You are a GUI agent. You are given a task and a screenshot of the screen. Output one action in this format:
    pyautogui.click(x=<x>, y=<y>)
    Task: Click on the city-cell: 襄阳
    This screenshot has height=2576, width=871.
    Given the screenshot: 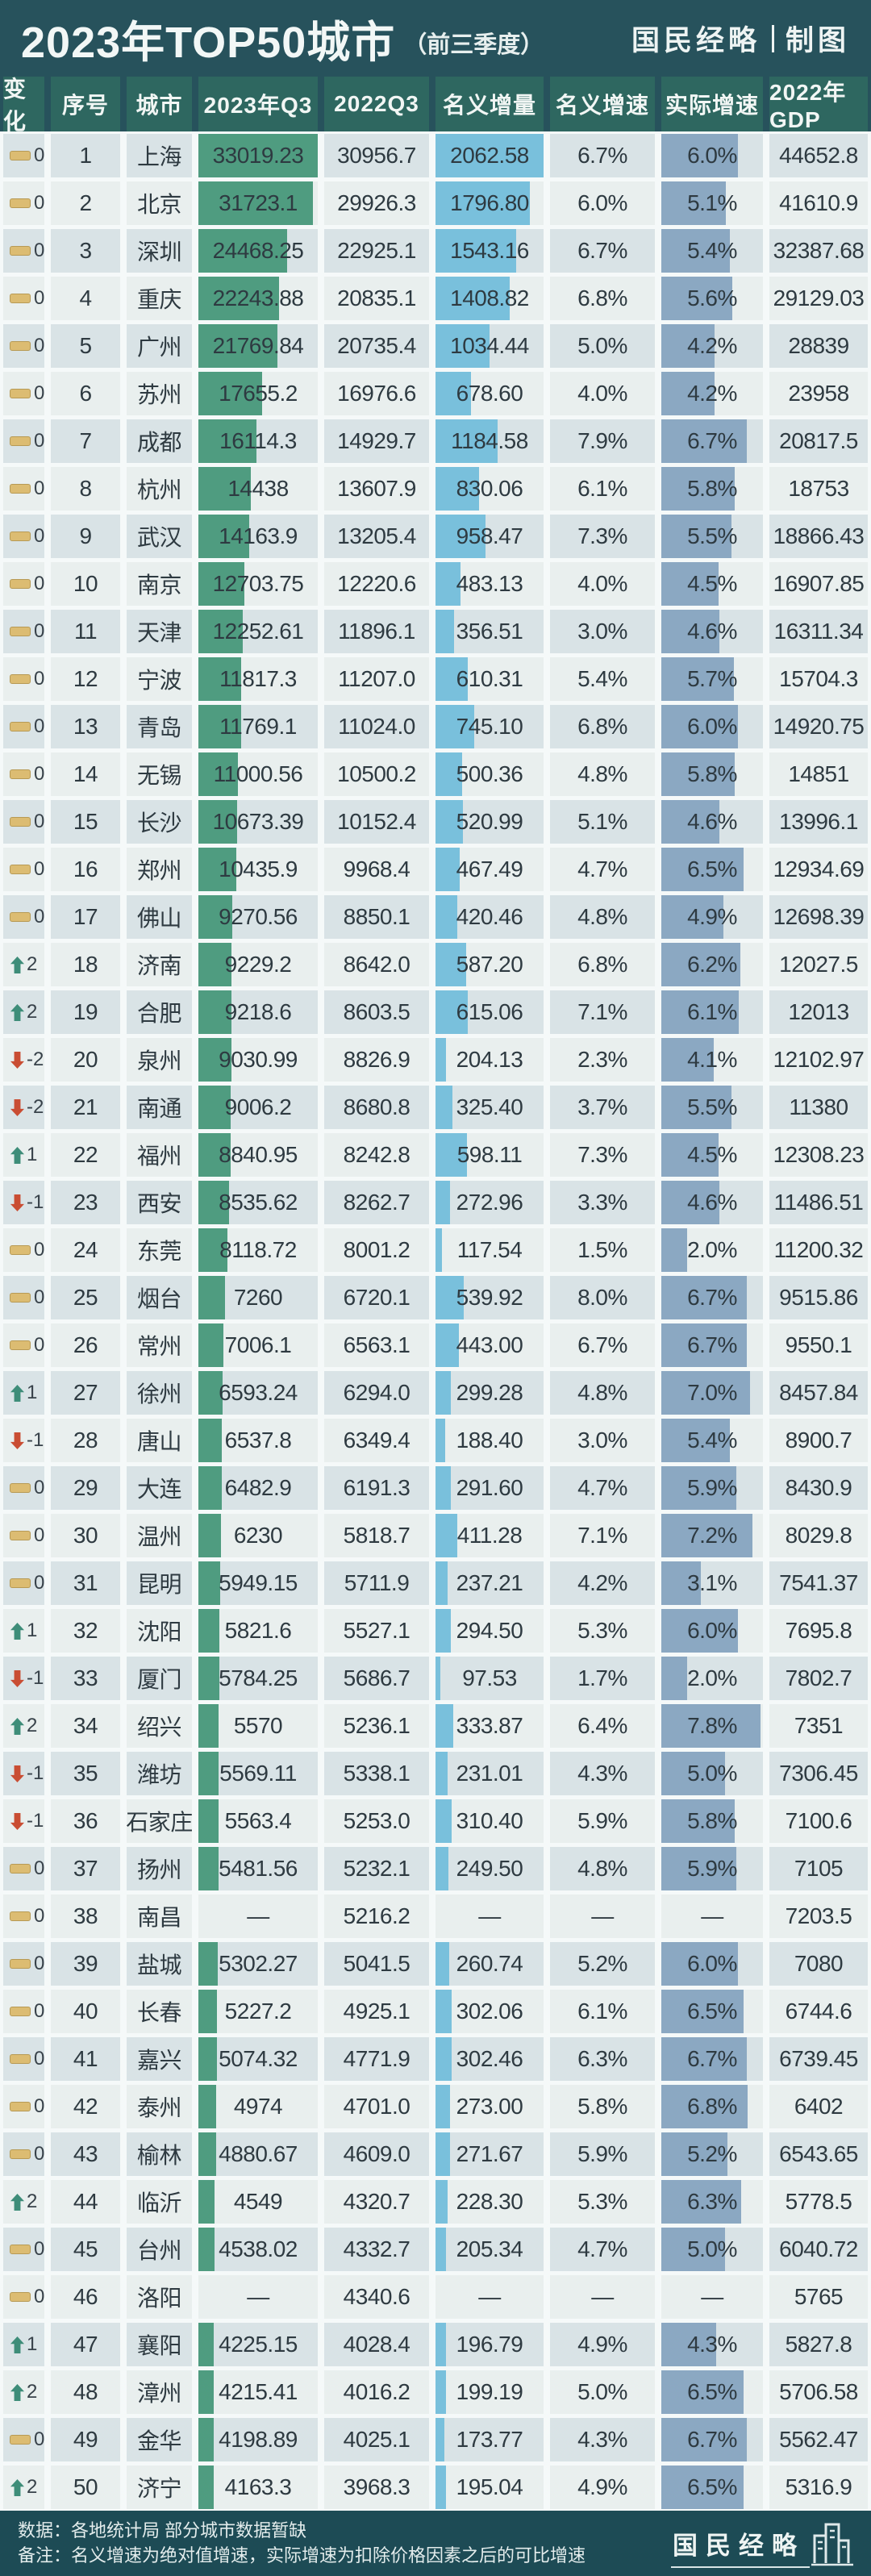 What is the action you would take?
    pyautogui.click(x=159, y=2344)
    